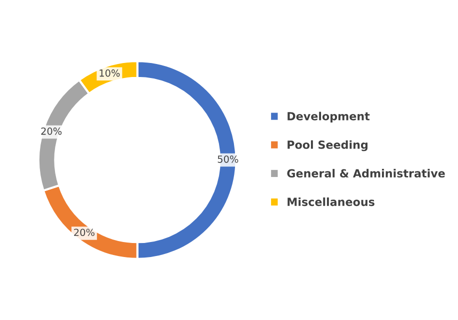 The width and height of the screenshot is (458, 320). Describe the element at coordinates (366, 173) in the screenshot. I see `legend-label: General & Administrative` at that location.